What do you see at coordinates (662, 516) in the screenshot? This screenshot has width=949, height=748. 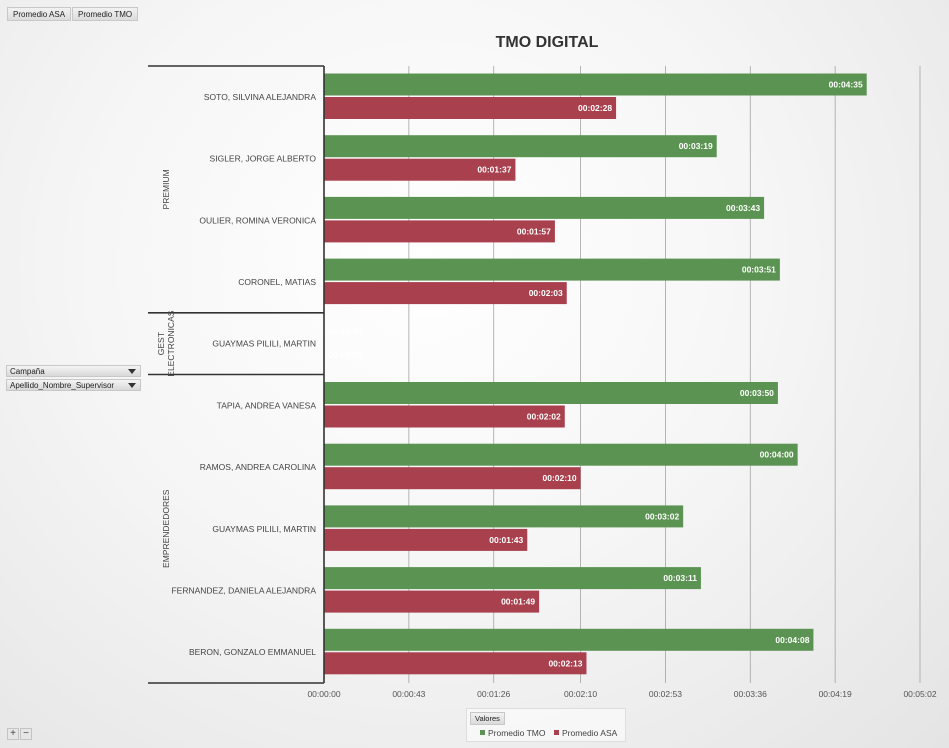 I see `data-label-promedio-tmo: 00:03:02` at bounding box center [662, 516].